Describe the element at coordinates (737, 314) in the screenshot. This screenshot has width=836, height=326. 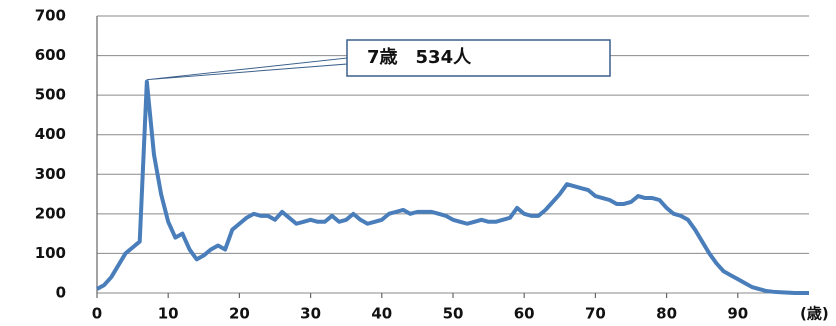
I see `x-tick-label: 90` at that location.